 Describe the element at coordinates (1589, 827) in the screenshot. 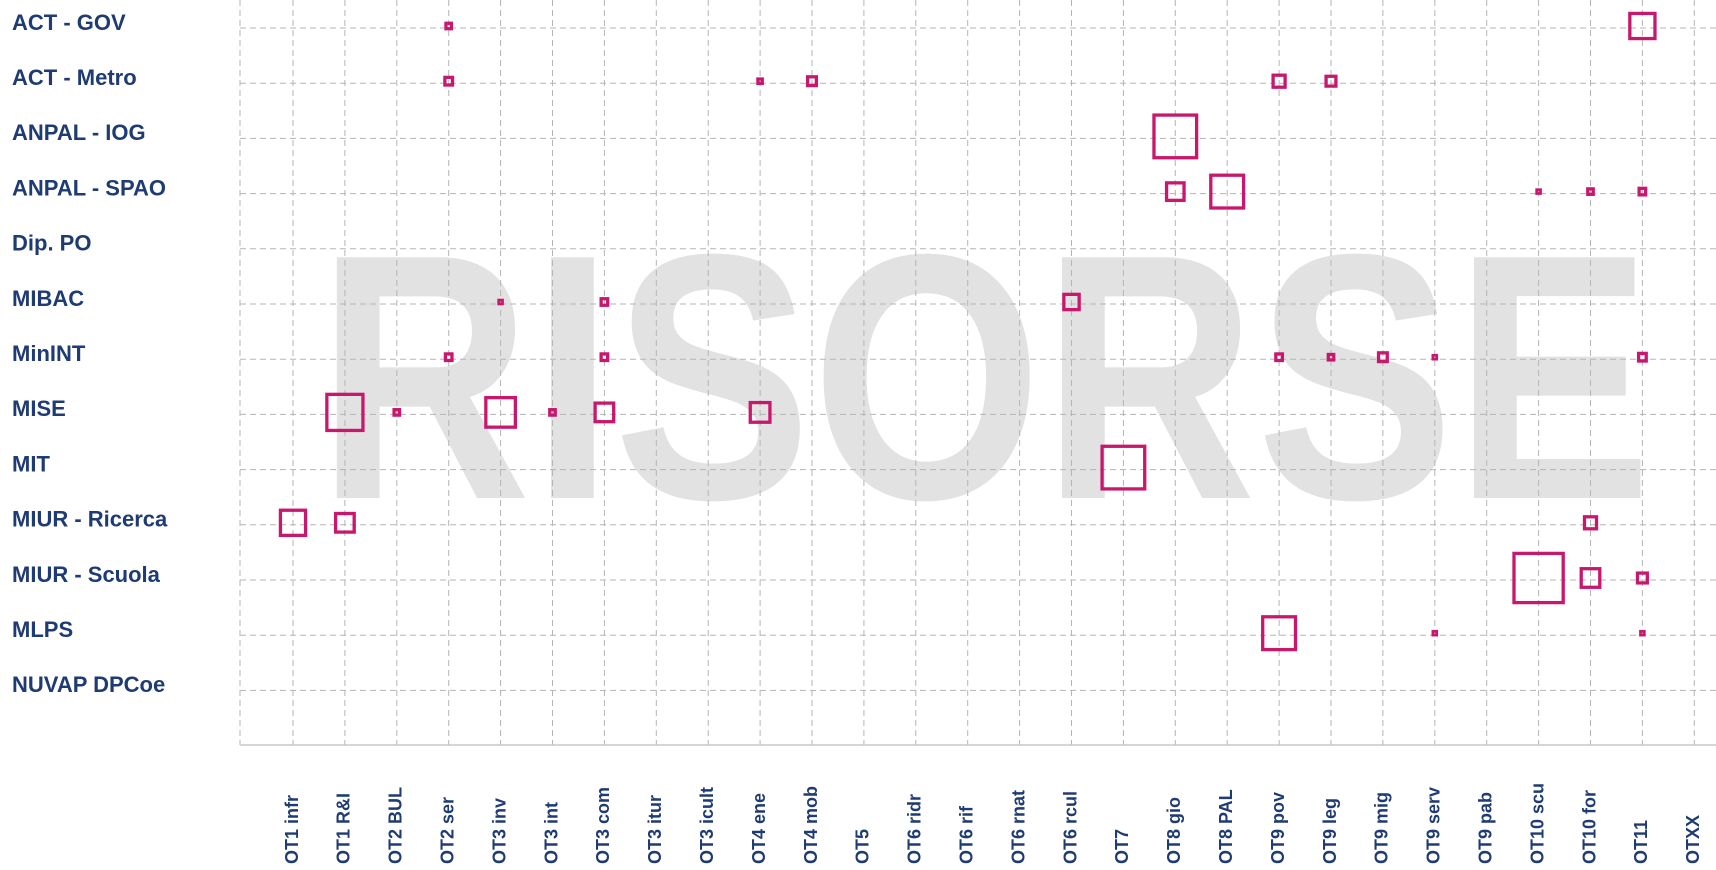

I see `column-label: OT10 for` at that location.